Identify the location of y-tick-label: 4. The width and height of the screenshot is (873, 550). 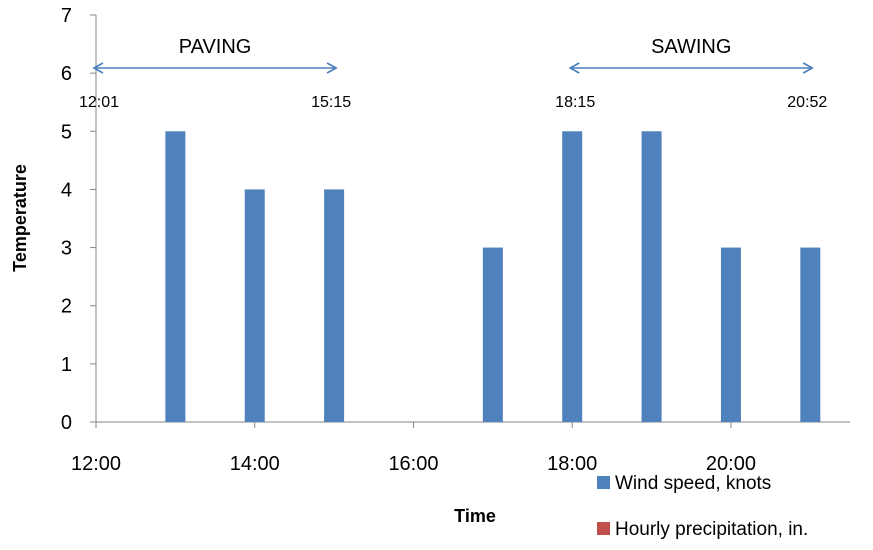
(66, 190).